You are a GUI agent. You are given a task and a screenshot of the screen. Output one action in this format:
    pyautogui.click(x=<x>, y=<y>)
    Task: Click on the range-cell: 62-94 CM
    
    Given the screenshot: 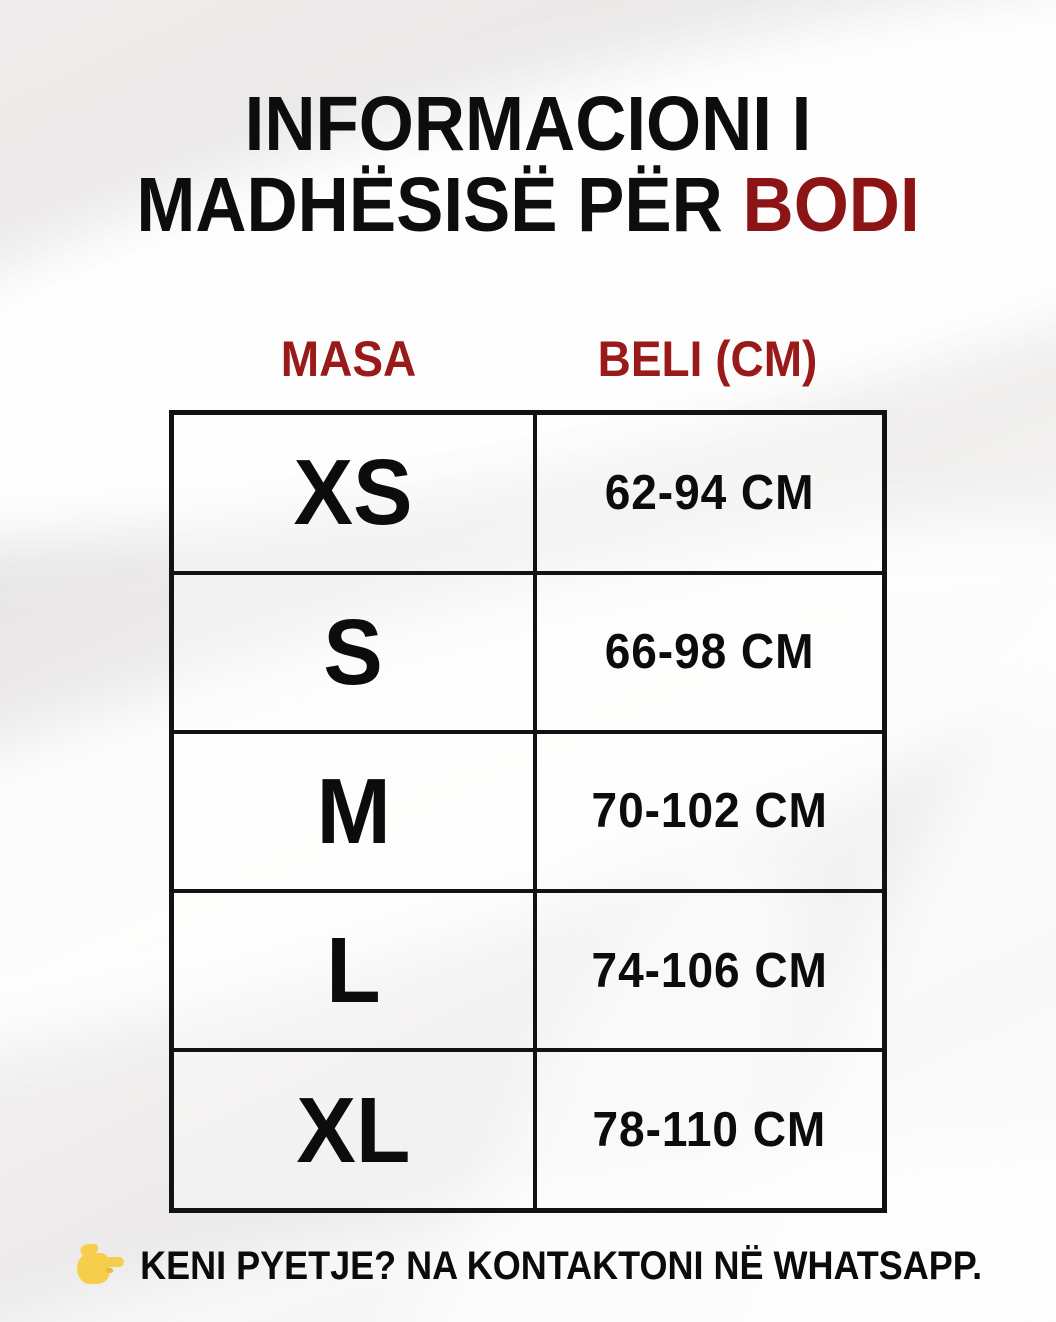 What is the action you would take?
    pyautogui.click(x=709, y=492)
    